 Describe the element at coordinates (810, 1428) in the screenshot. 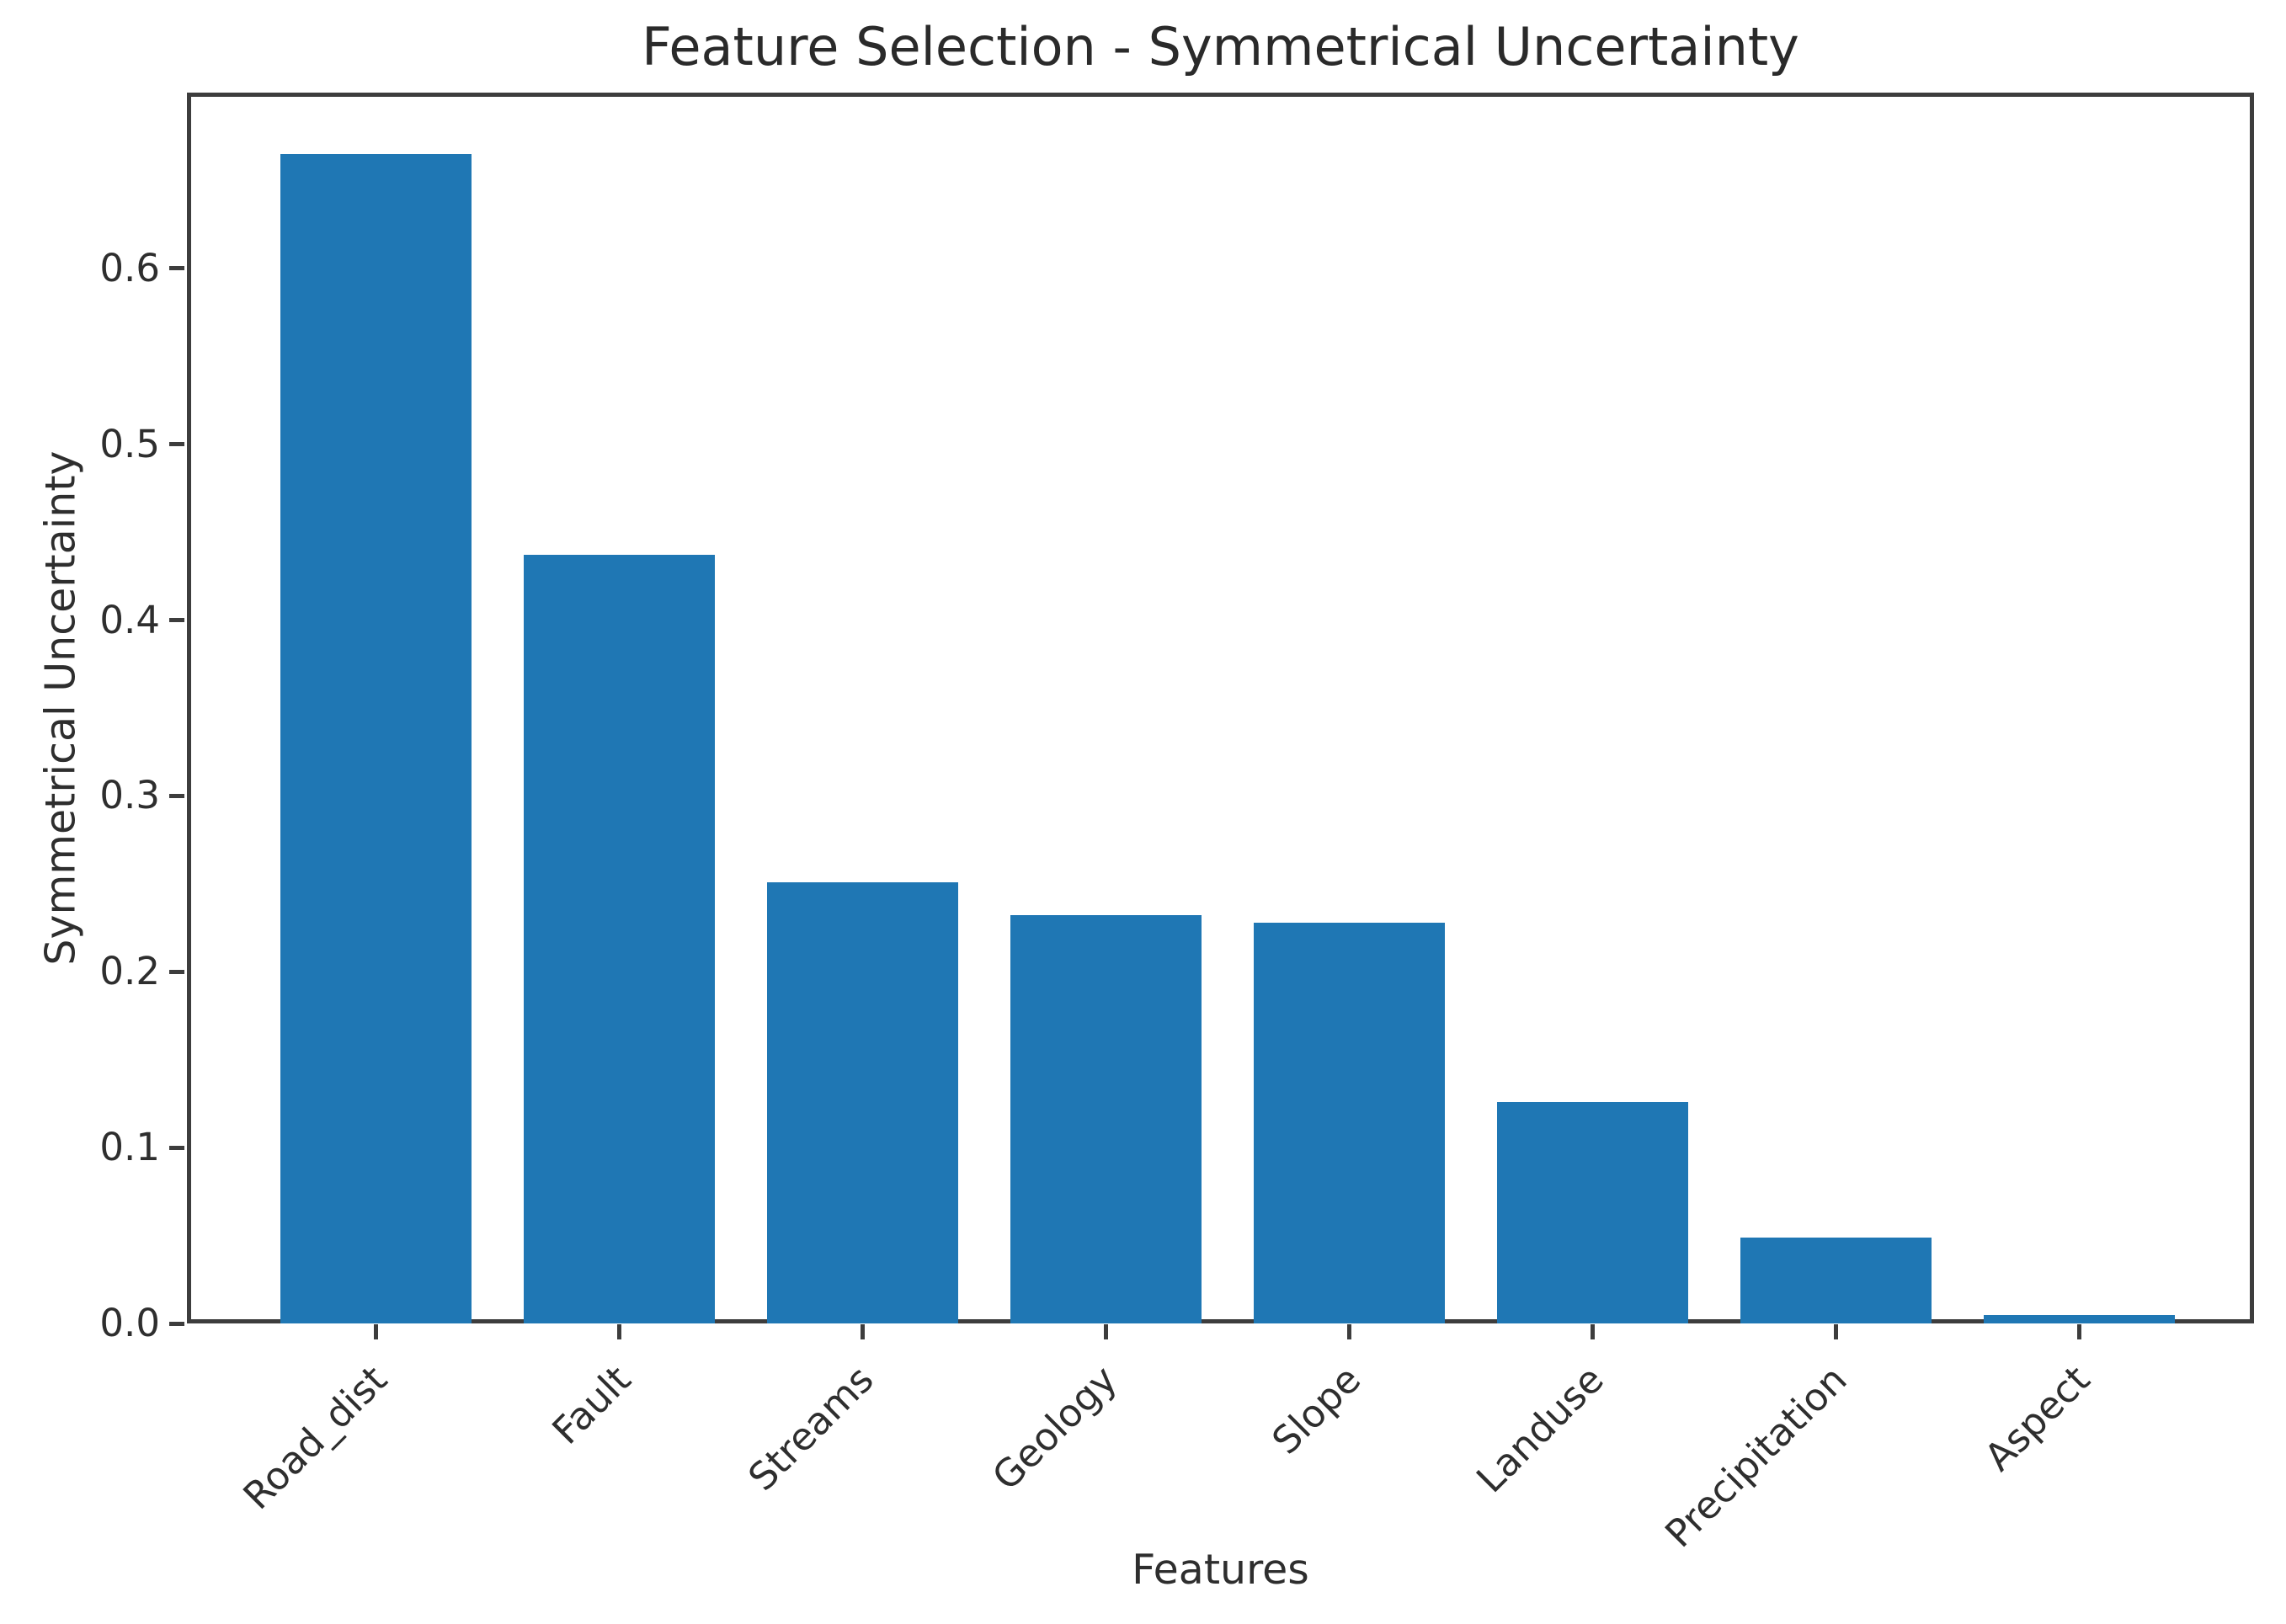

I see `x-tick-label: Streams` at that location.